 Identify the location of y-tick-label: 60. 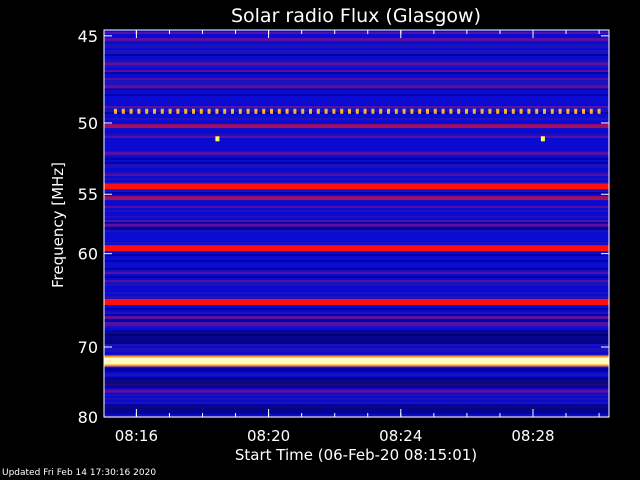
(88, 254).